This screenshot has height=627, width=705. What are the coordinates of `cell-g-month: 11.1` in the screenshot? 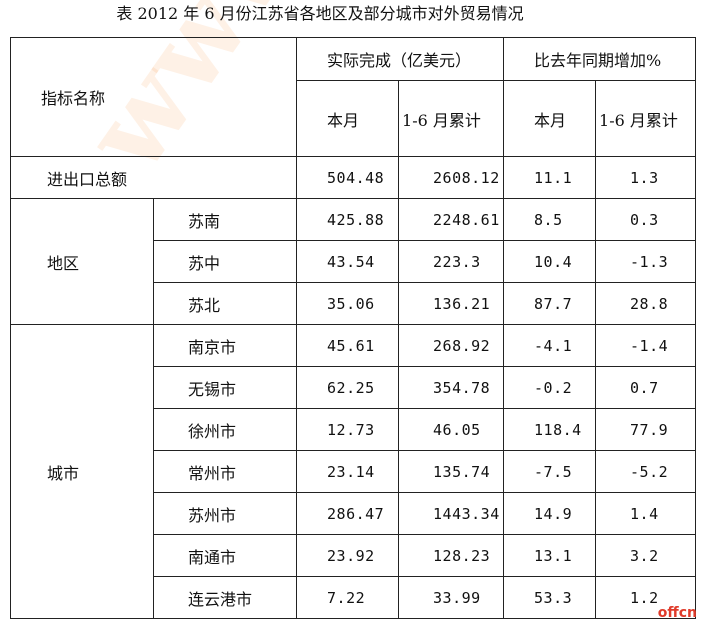 It's located at (550, 177).